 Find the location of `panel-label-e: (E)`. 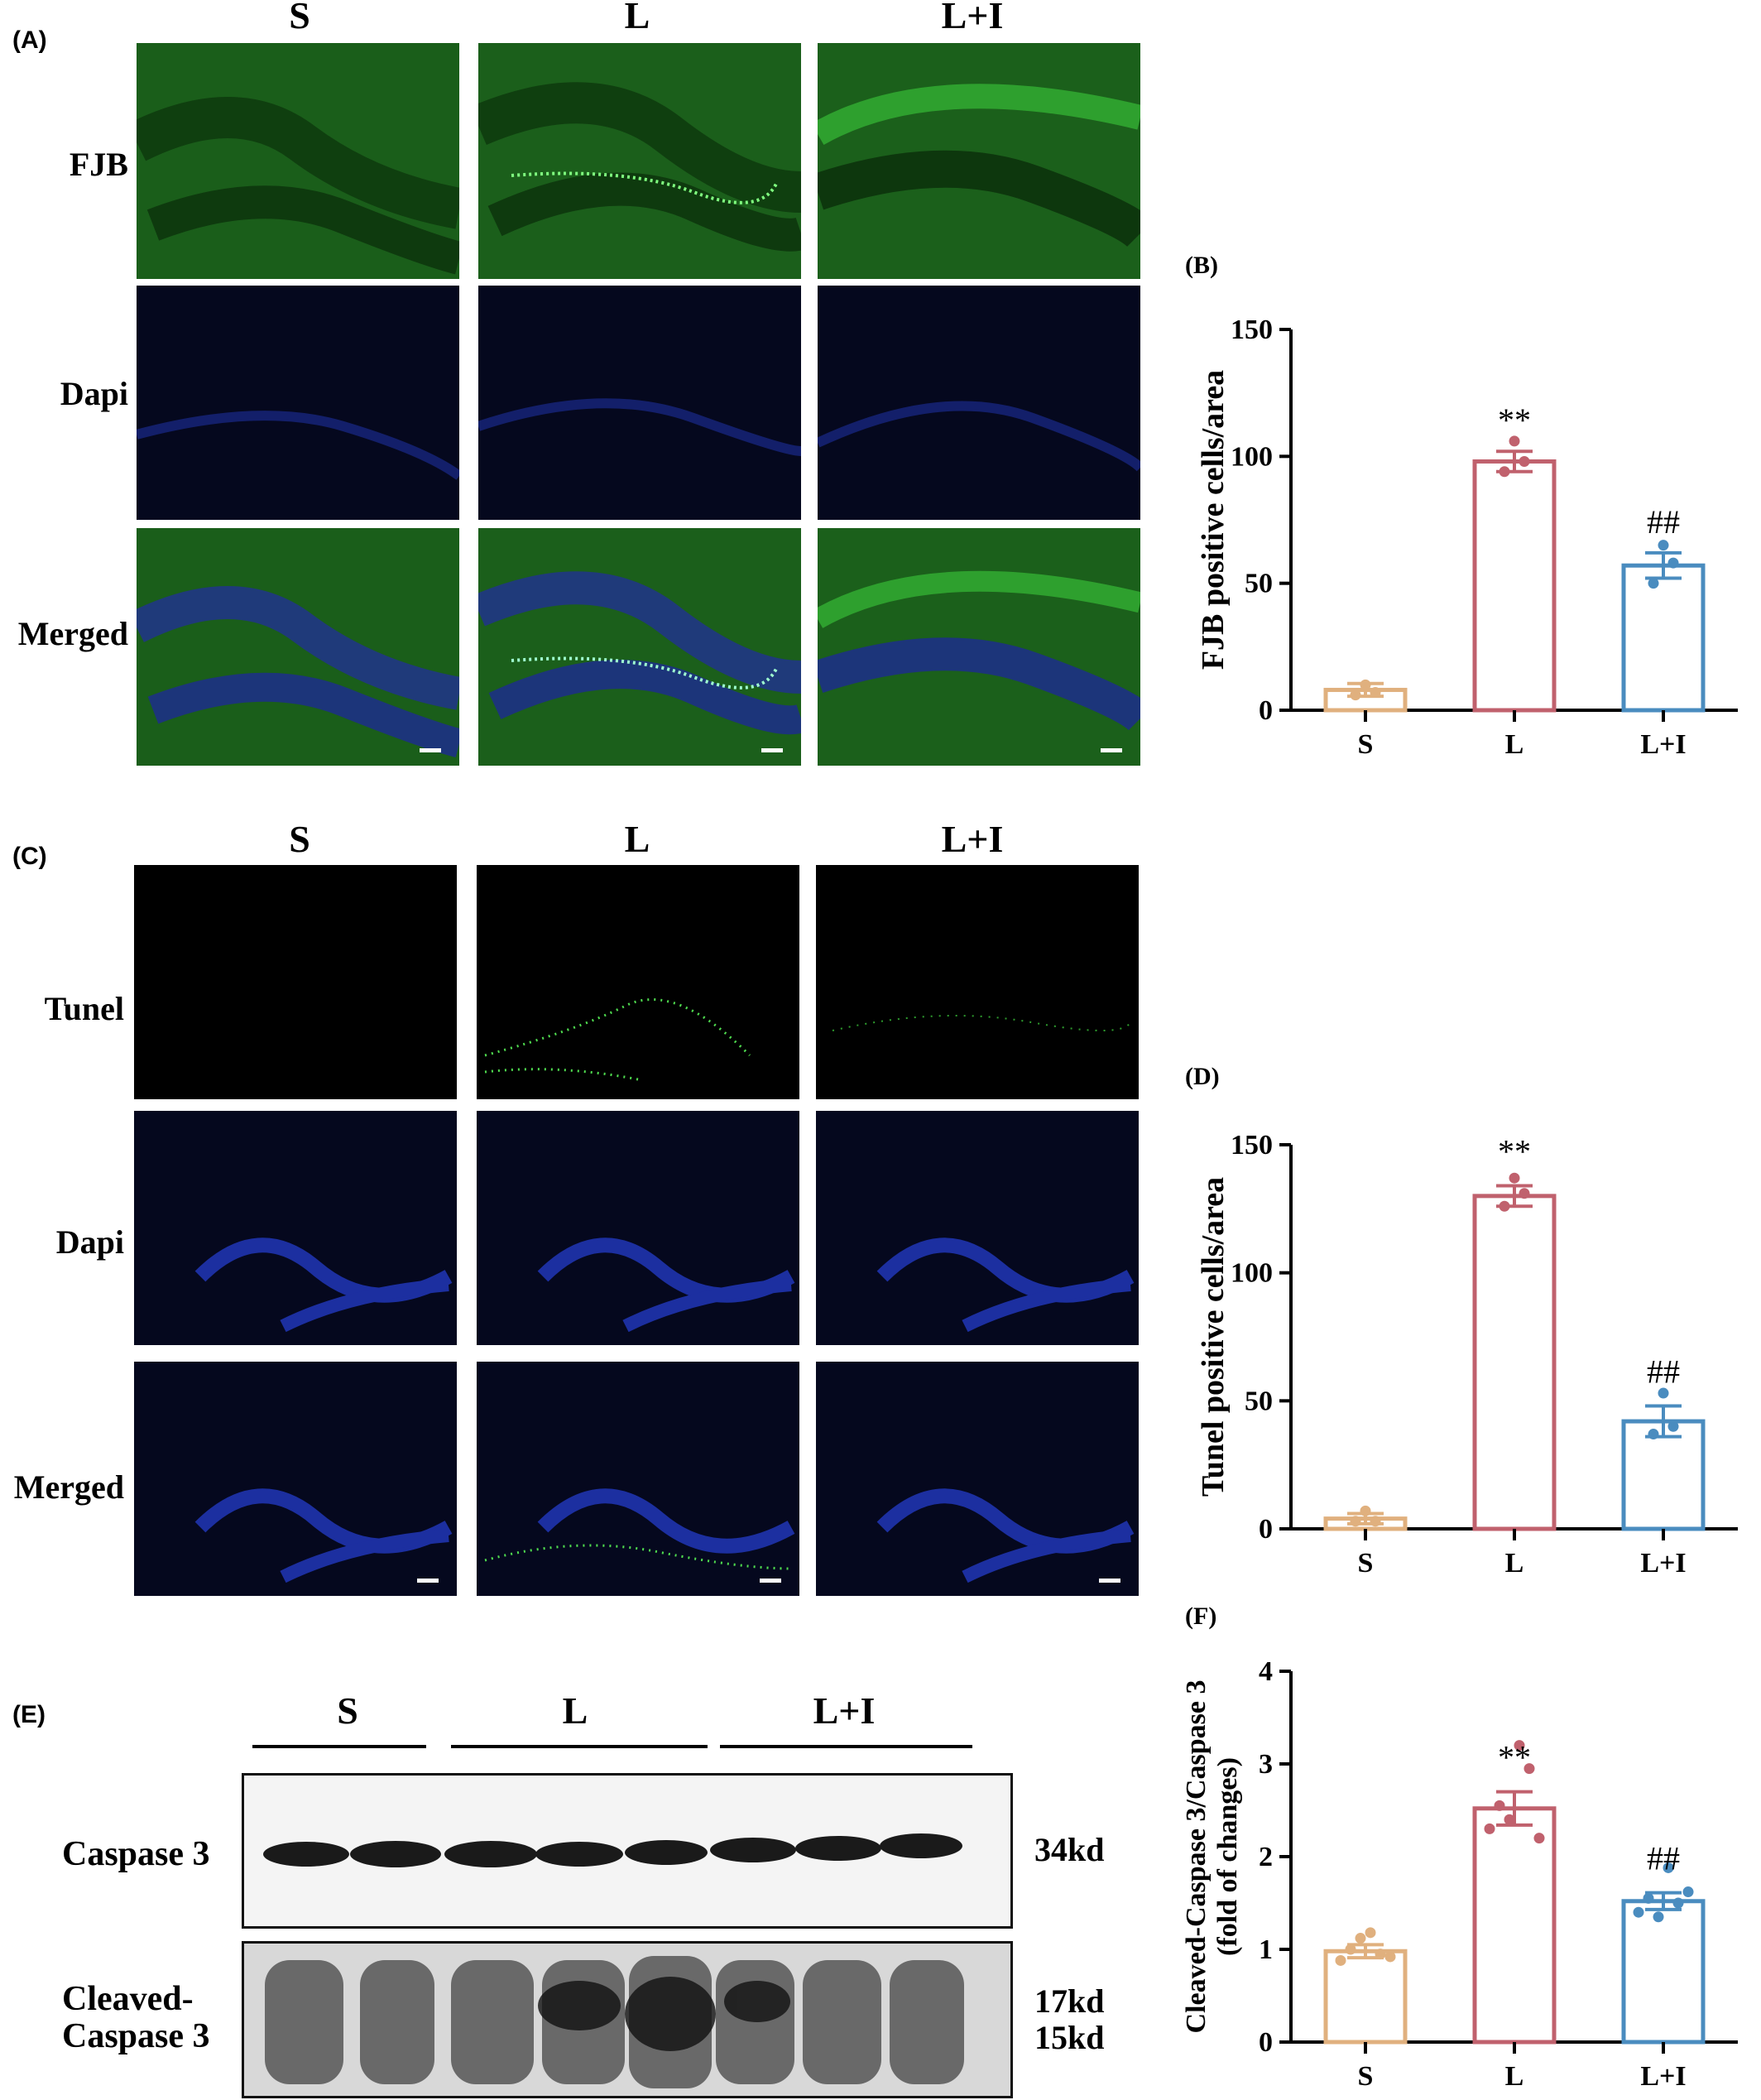

panel-label-e: (E) is located at coordinates (29, 1715).